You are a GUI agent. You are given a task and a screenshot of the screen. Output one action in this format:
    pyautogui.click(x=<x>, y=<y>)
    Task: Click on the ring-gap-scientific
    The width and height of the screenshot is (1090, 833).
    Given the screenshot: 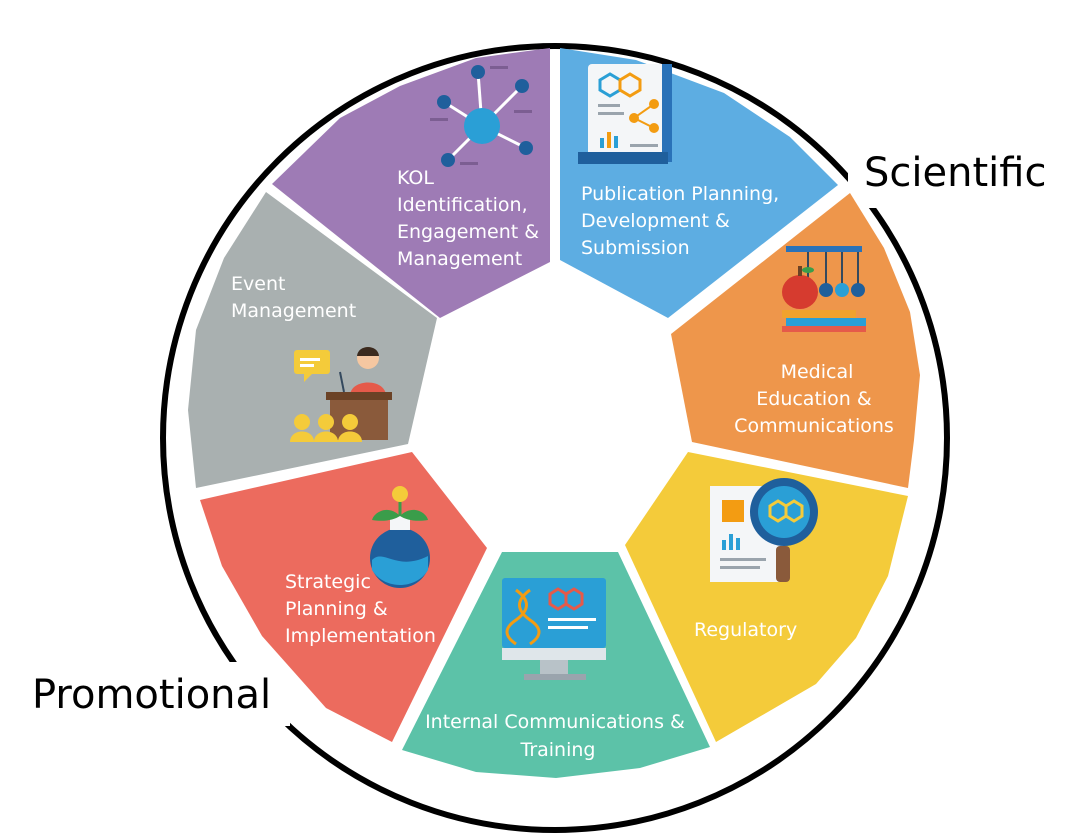 What is the action you would take?
    pyautogui.click(x=953, y=174)
    